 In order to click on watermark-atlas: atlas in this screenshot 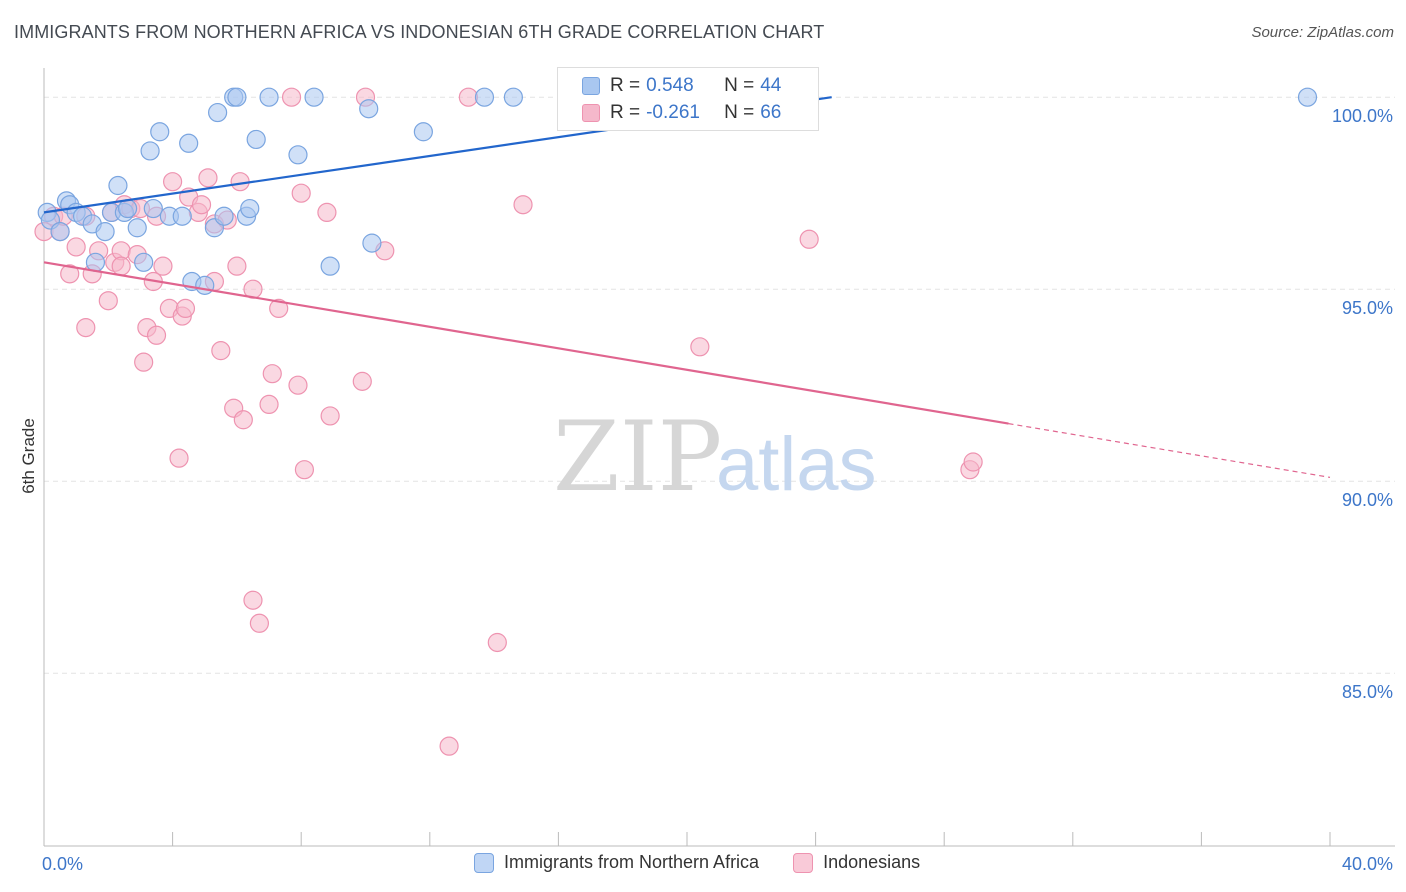, I will do `click(796, 464)`.